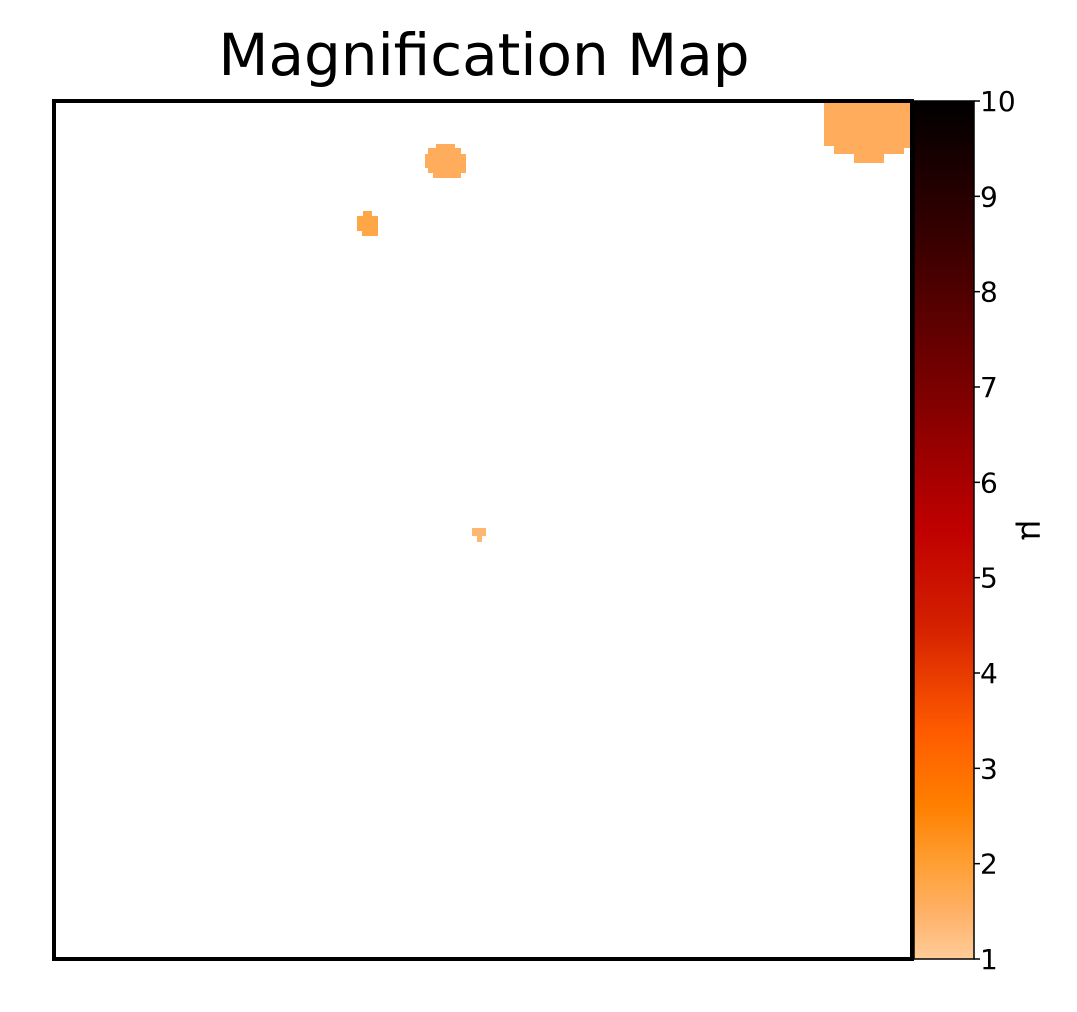 This screenshot has width=1077, height=1012. I want to click on upper-left-blob, so click(367, 223).